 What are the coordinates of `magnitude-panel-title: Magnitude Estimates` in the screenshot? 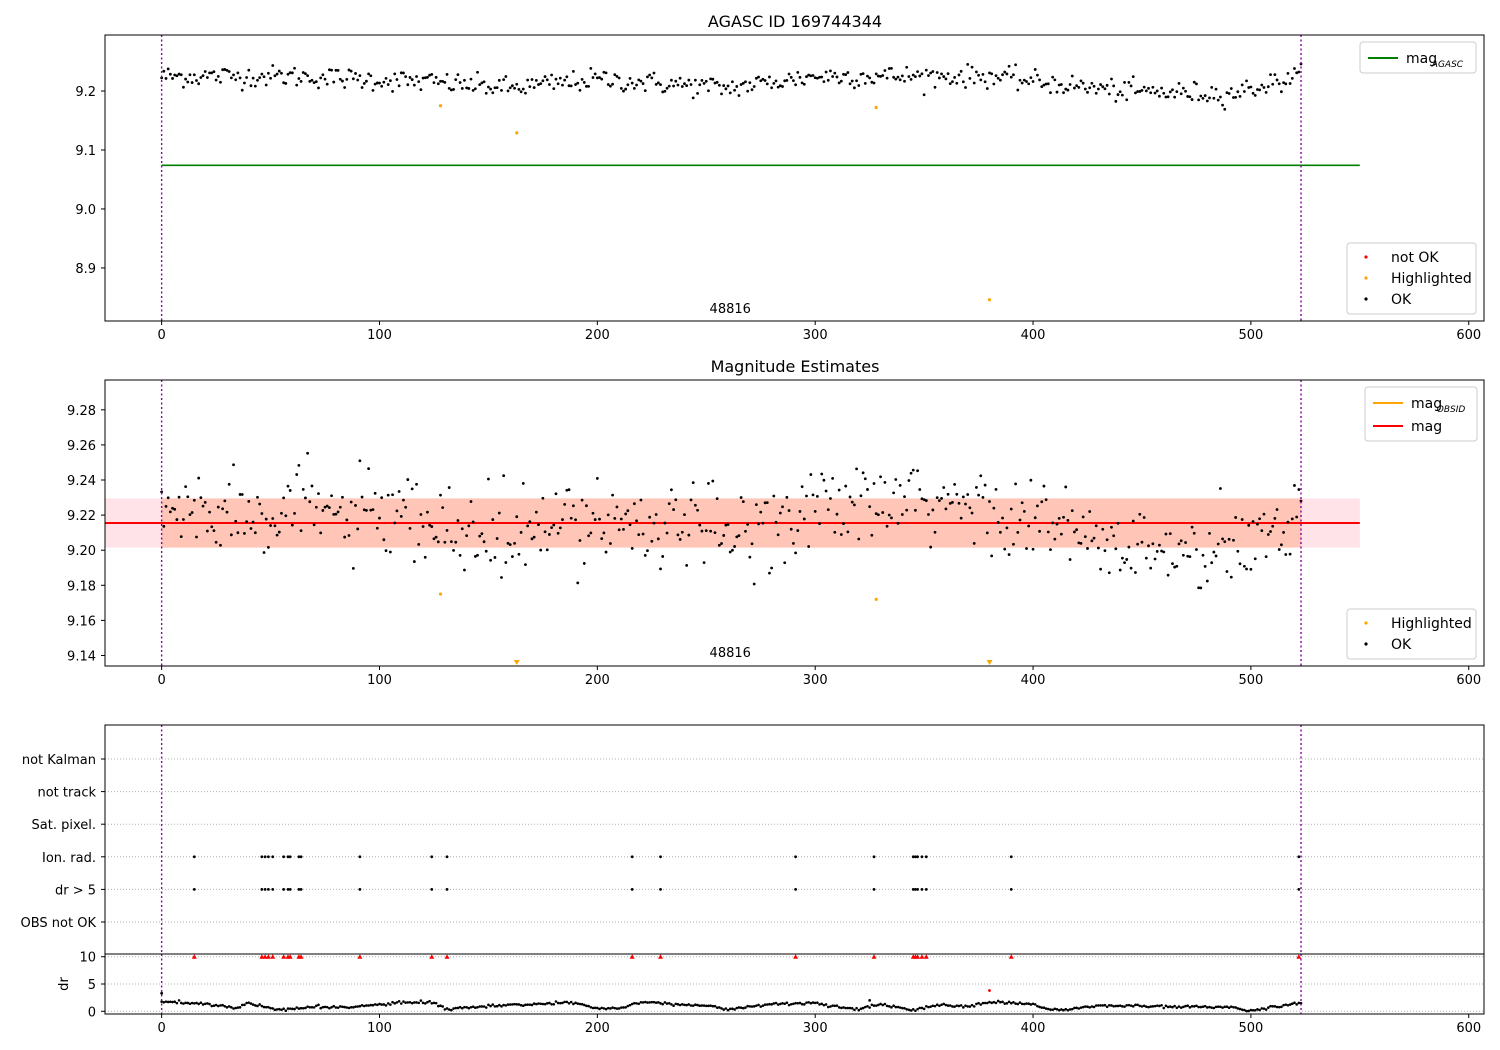 It's located at (795, 366).